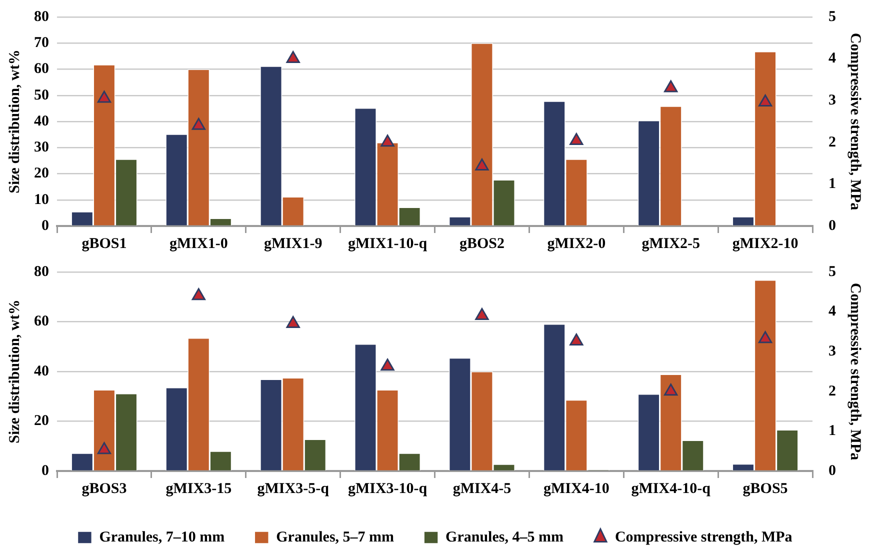  I want to click on x-tick-label: gMIX2-10, so click(765, 244).